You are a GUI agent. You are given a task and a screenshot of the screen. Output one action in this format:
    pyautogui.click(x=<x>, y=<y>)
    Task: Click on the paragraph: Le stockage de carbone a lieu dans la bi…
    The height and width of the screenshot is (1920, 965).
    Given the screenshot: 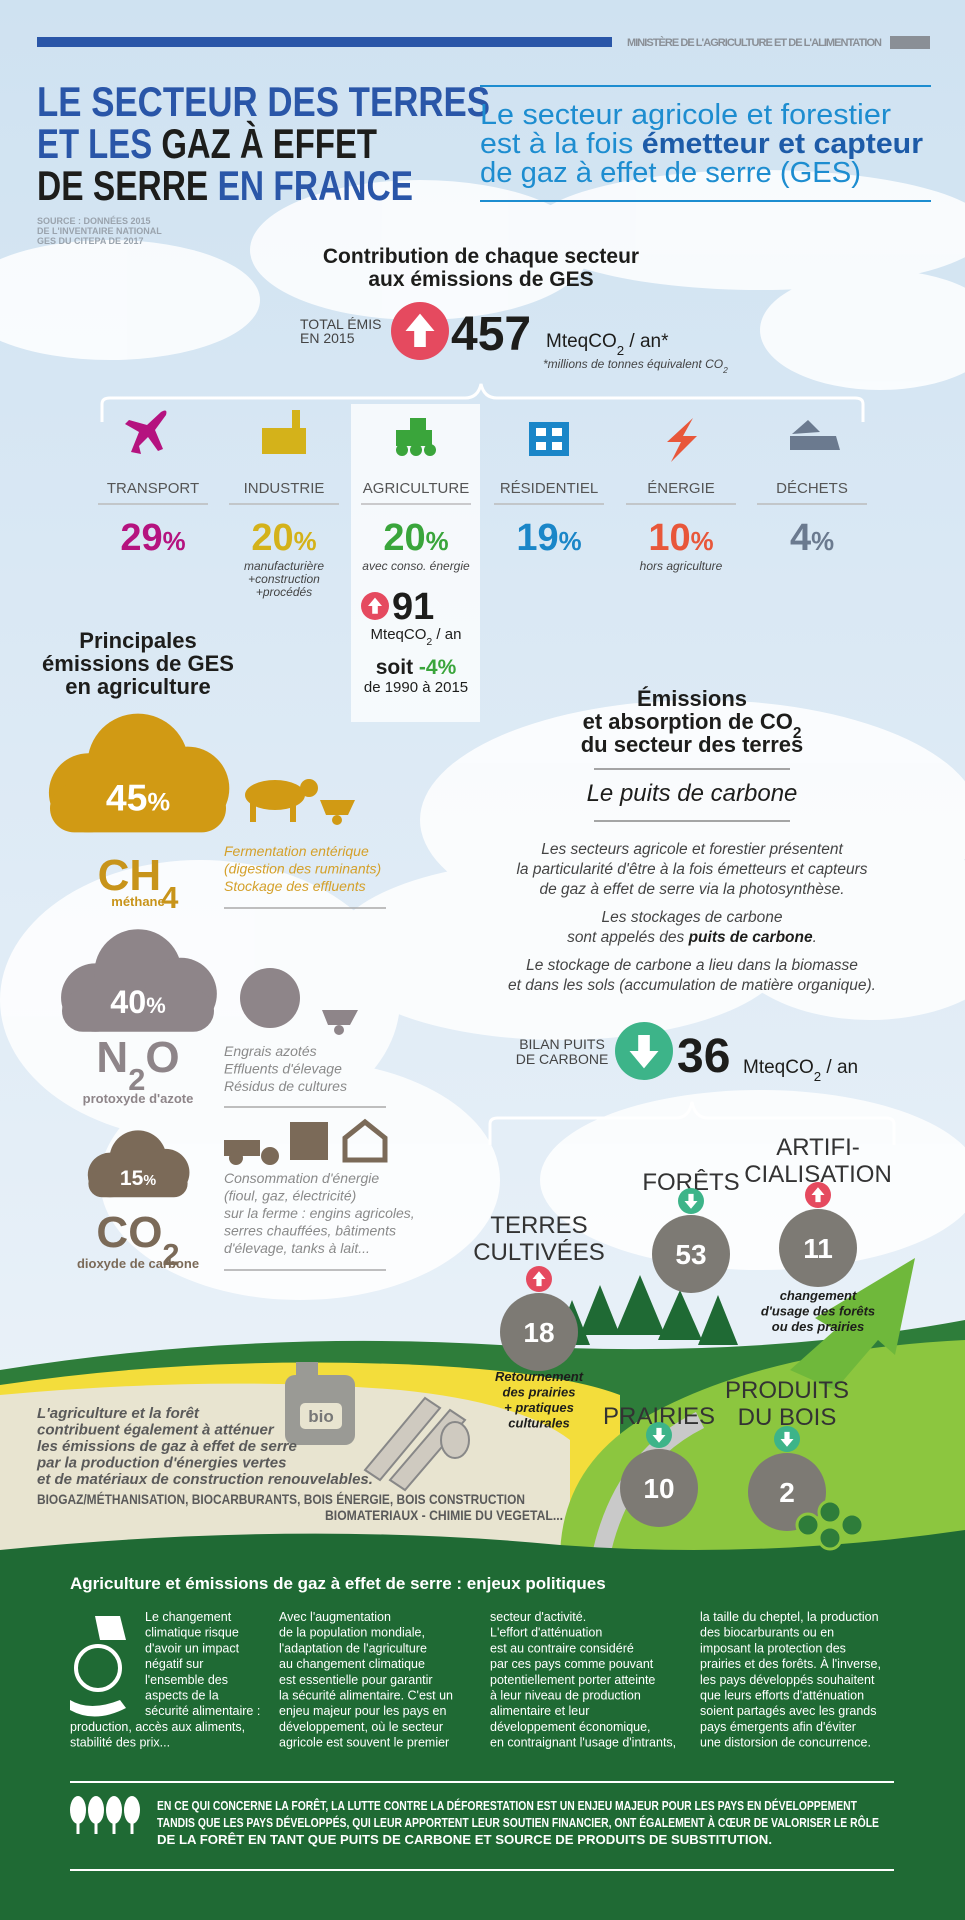 What is the action you would take?
    pyautogui.click(x=692, y=965)
    